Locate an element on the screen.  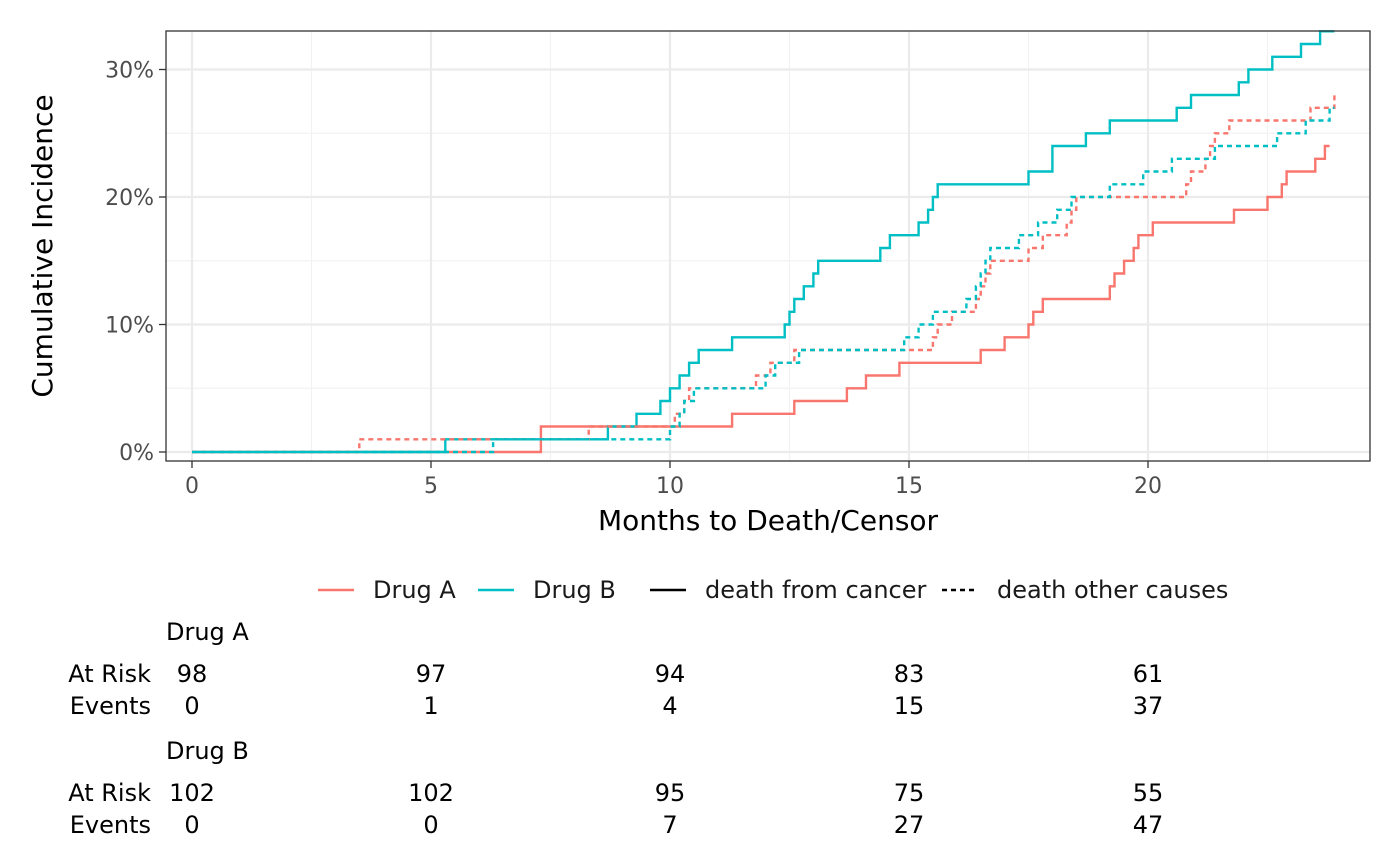
risk-group-title: Drug A is located at coordinates (207, 632).